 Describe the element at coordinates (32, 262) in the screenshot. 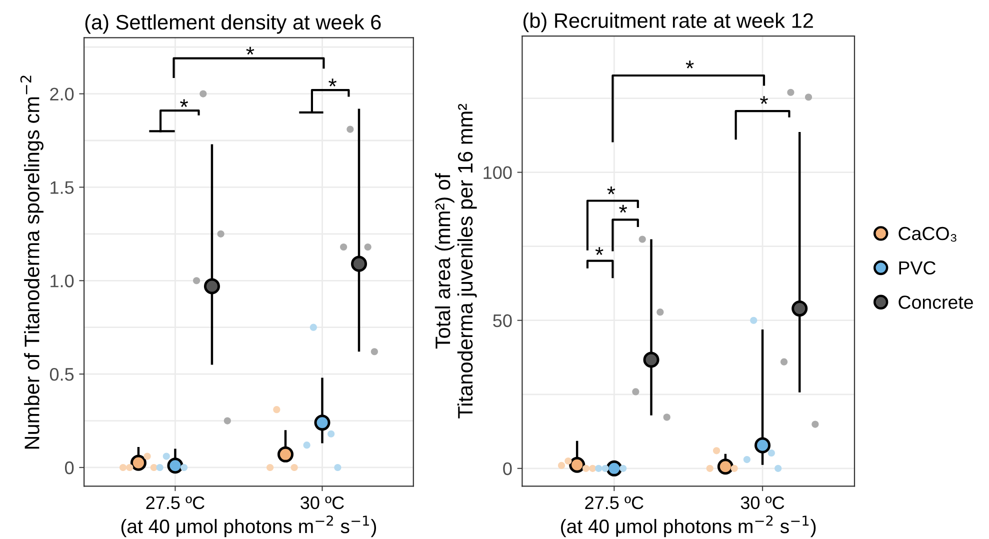

I see `y-axis-title: Number of Titanoderma sporelings cm$^{−2}$` at that location.